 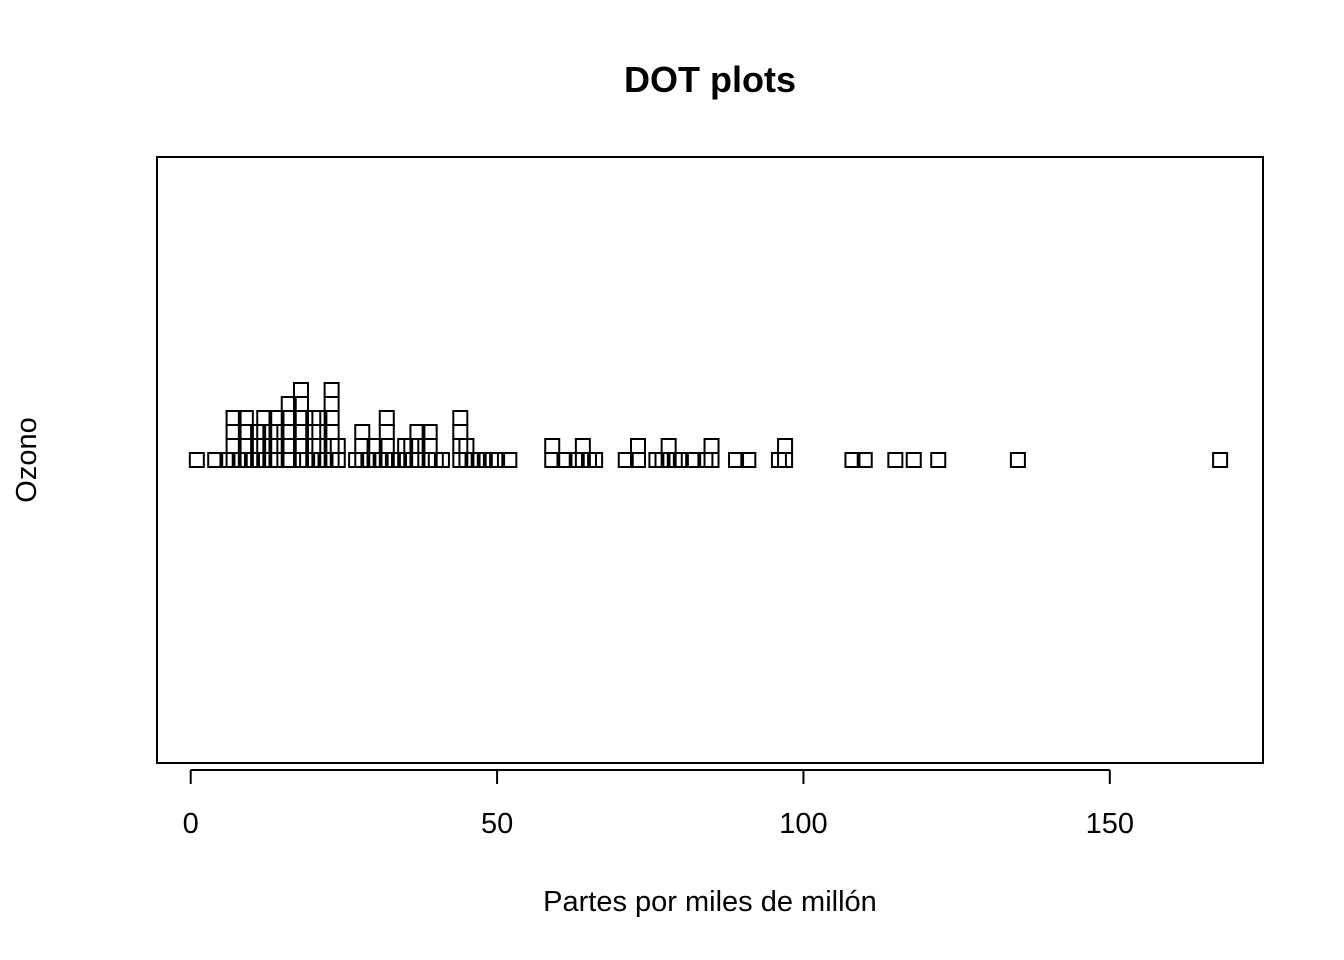 I want to click on data-points, so click(x=708, y=425).